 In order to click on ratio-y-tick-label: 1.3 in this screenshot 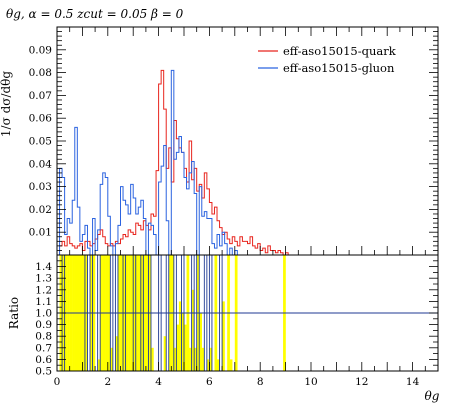, I will do `click(43, 279)`.